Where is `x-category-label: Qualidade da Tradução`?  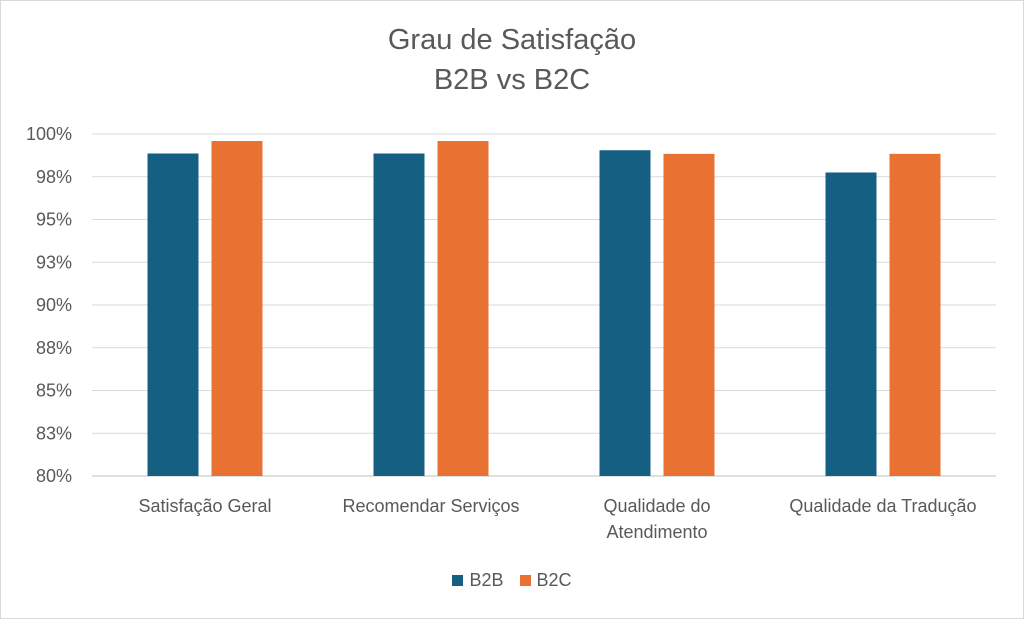 x-category-label: Qualidade da Tradução is located at coordinates (882, 506).